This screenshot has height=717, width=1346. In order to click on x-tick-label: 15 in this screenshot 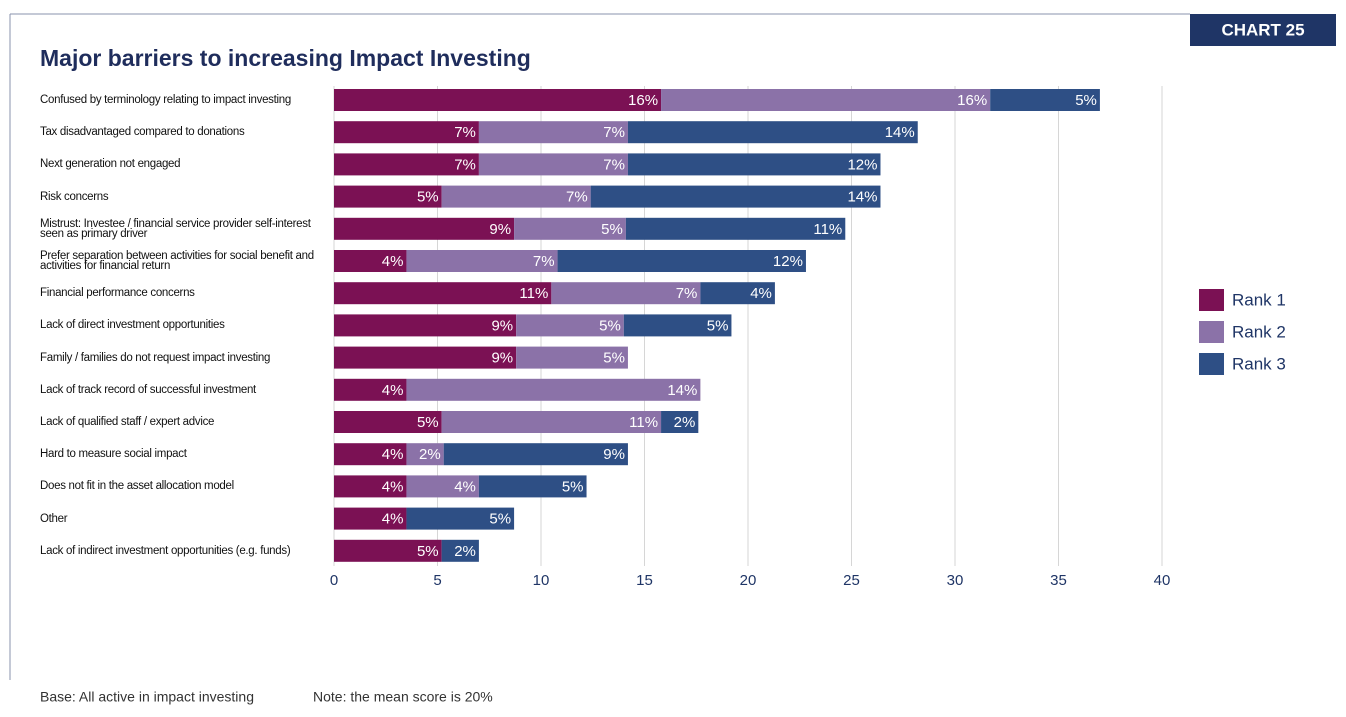, I will do `click(644, 580)`.